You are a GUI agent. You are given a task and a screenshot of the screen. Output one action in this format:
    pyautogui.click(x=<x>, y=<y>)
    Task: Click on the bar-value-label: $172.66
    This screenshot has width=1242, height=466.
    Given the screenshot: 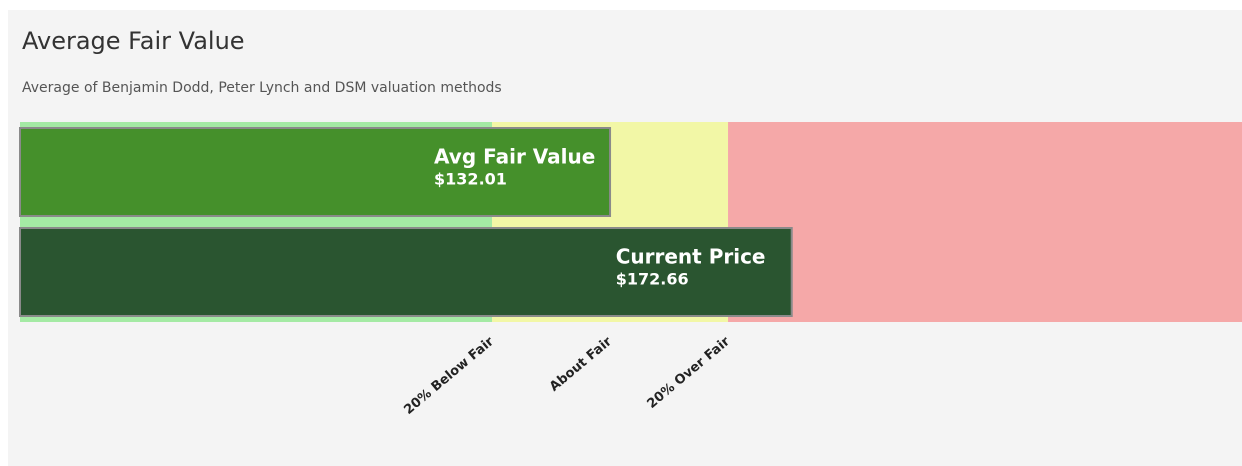 What is the action you would take?
    pyautogui.click(x=652, y=279)
    